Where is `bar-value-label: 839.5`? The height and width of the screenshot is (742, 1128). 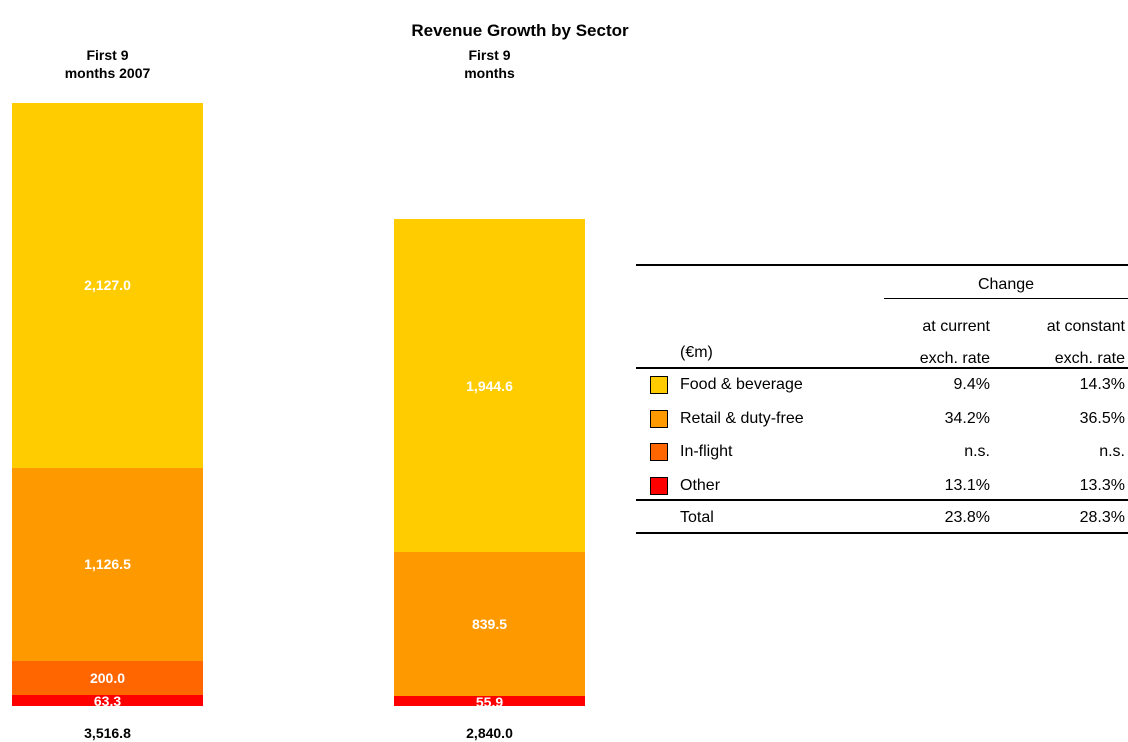
bar-value-label: 839.5 is located at coordinates (489, 624).